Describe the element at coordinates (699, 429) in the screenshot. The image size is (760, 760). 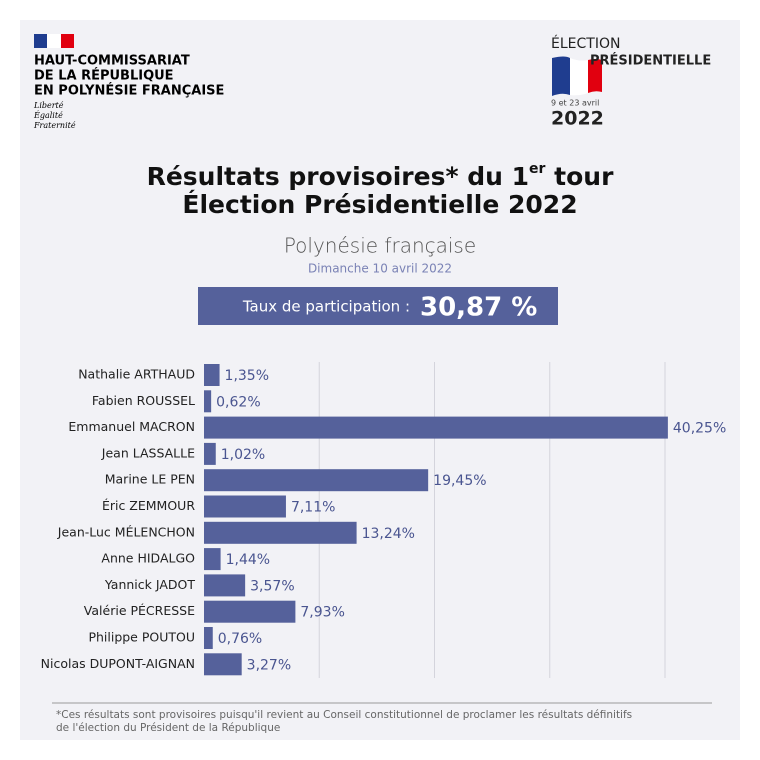
I see `value-label: 40,25%` at that location.